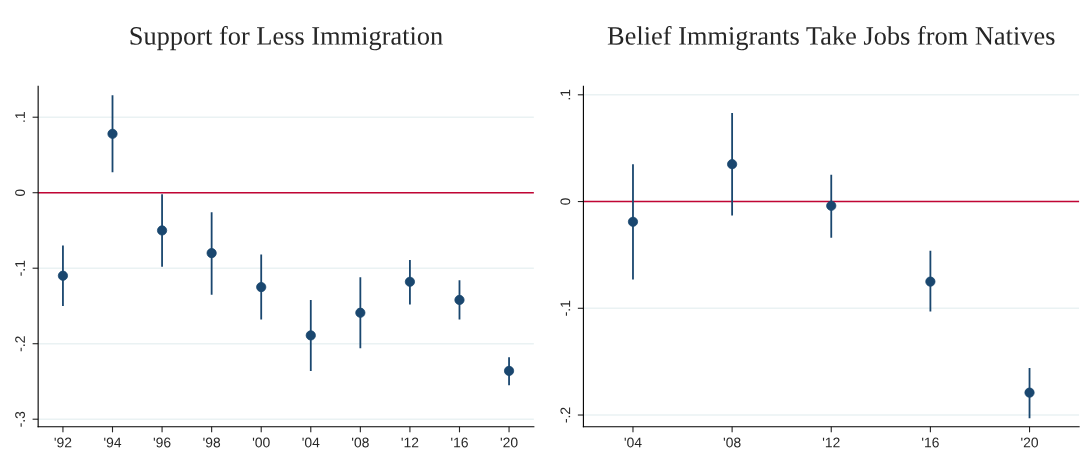  I want to click on x-tick-label: '98, so click(212, 442).